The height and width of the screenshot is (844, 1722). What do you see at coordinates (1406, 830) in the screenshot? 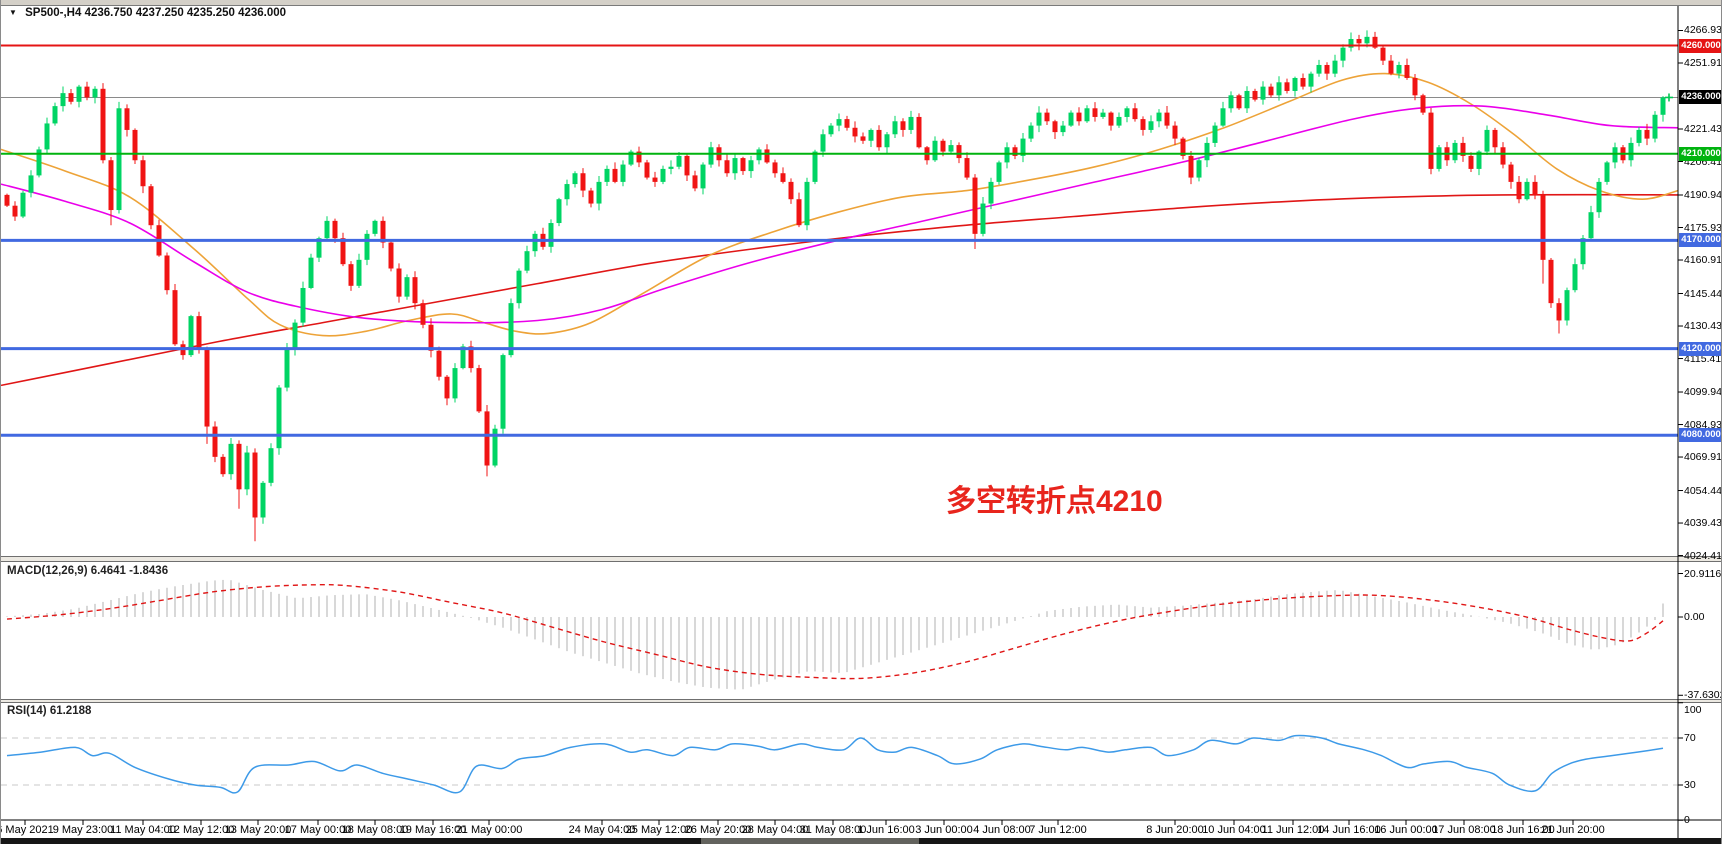
I see `time-axis-label: 16 Jun 00:00` at bounding box center [1406, 830].